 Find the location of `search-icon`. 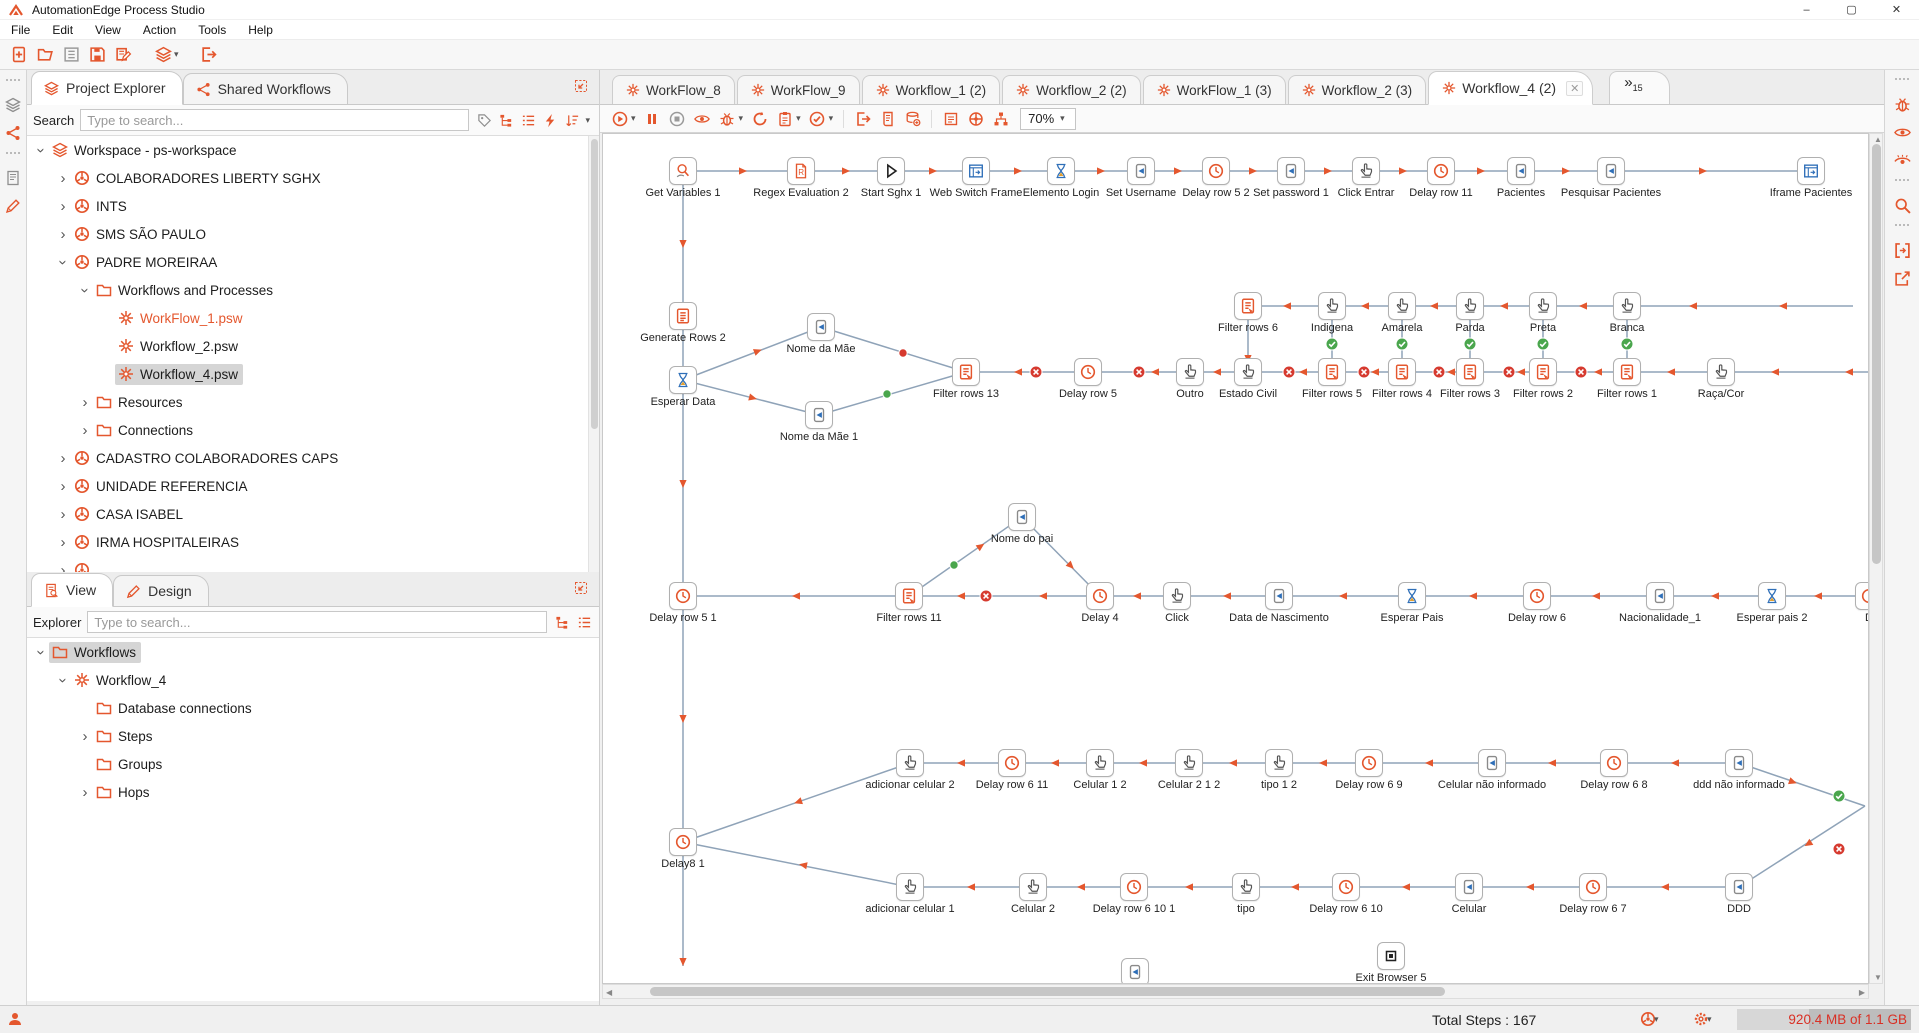

search-icon is located at coordinates (1902, 205).